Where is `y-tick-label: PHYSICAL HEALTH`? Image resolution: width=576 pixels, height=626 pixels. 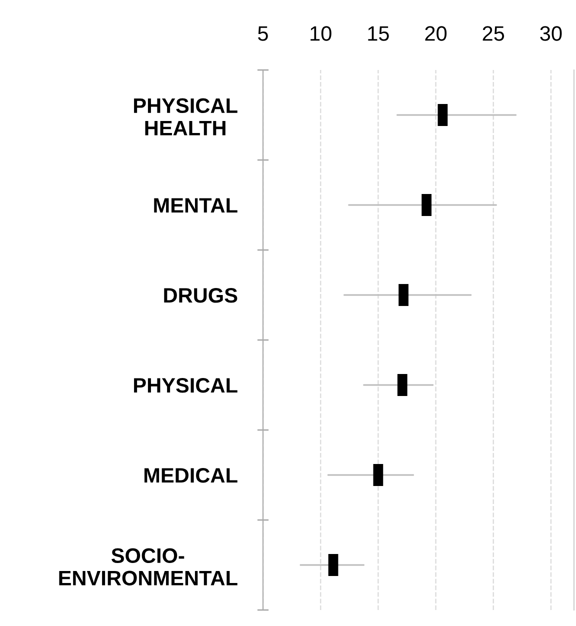 y-tick-label: PHYSICAL HEALTH is located at coordinates (186, 117).